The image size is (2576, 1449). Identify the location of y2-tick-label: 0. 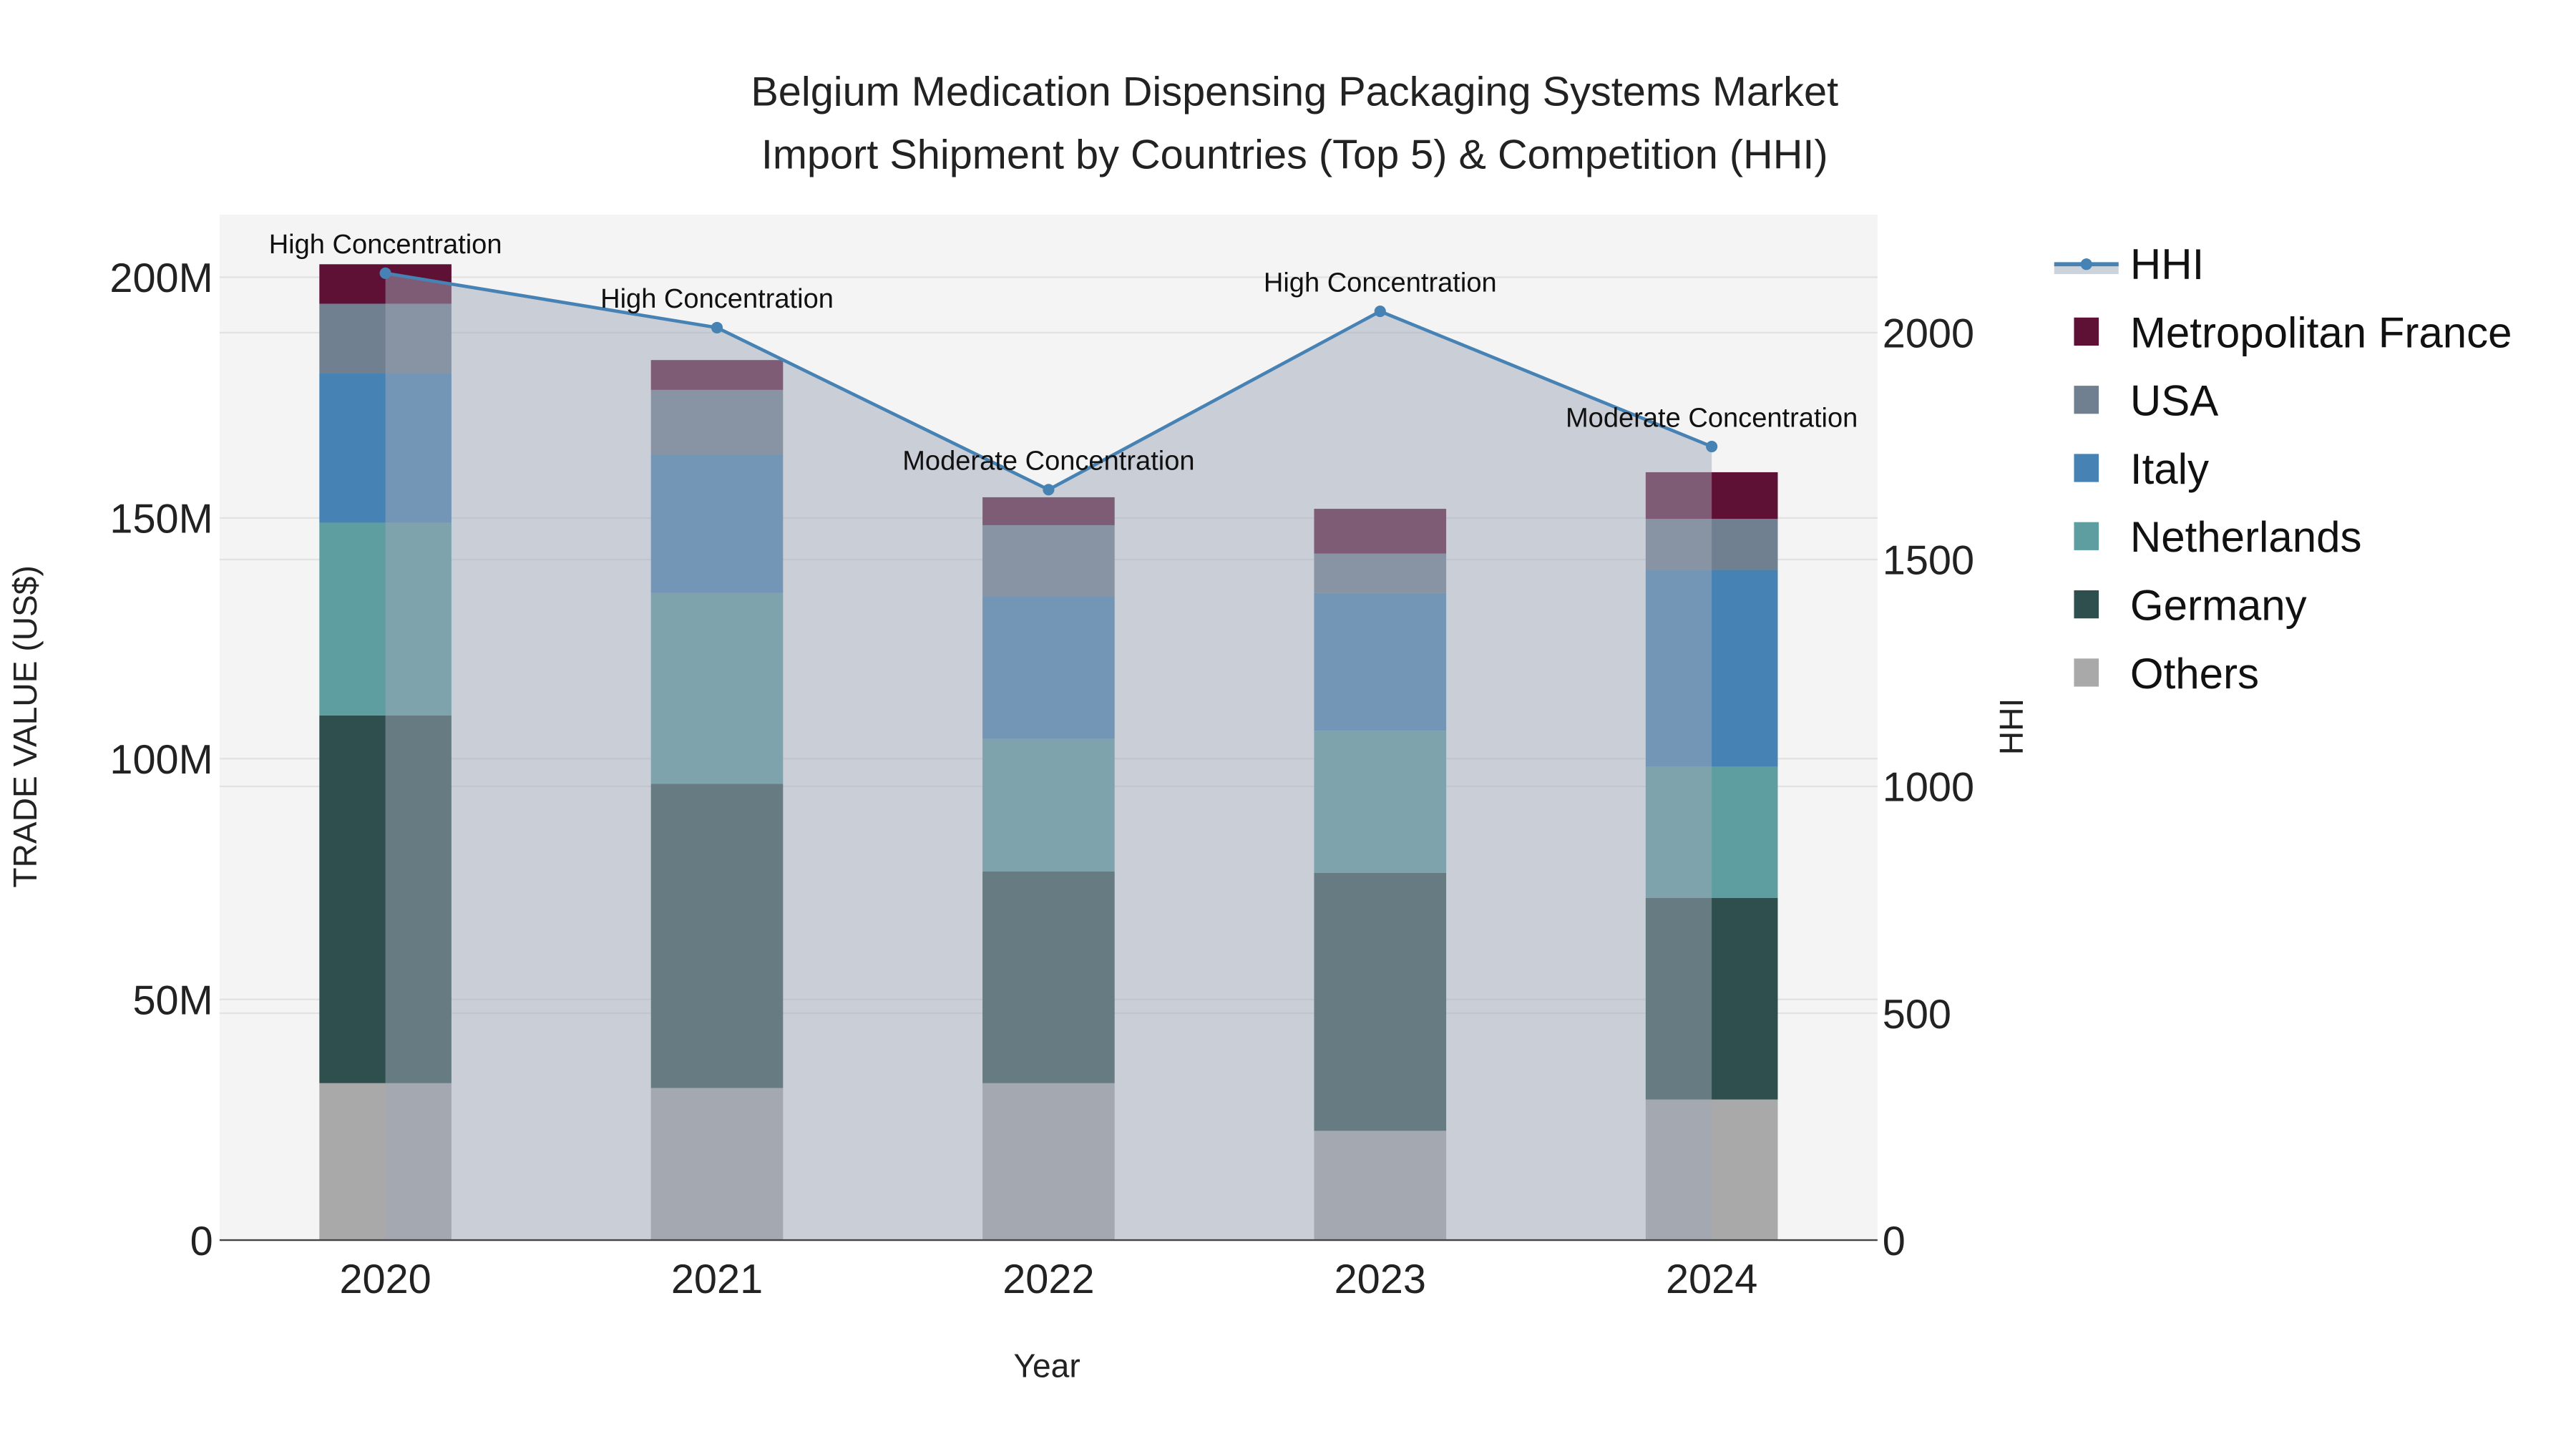
(1894, 1241).